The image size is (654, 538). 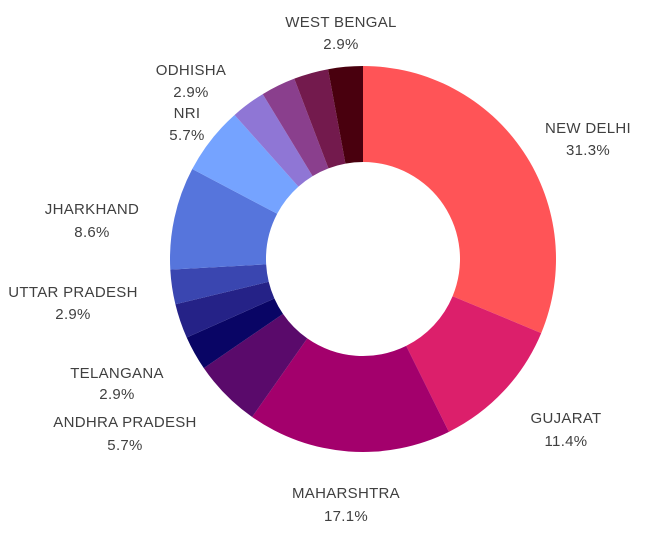 I want to click on label-andhra-pradesh: ANDHRA PRADESH, so click(x=124, y=422).